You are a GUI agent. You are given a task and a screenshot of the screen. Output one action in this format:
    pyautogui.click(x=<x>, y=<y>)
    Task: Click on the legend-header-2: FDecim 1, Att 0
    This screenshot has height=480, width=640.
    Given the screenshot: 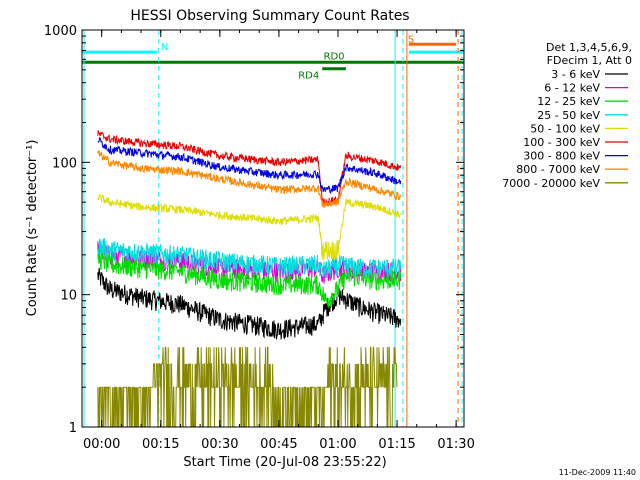 What is the action you would take?
    pyautogui.click(x=589, y=60)
    